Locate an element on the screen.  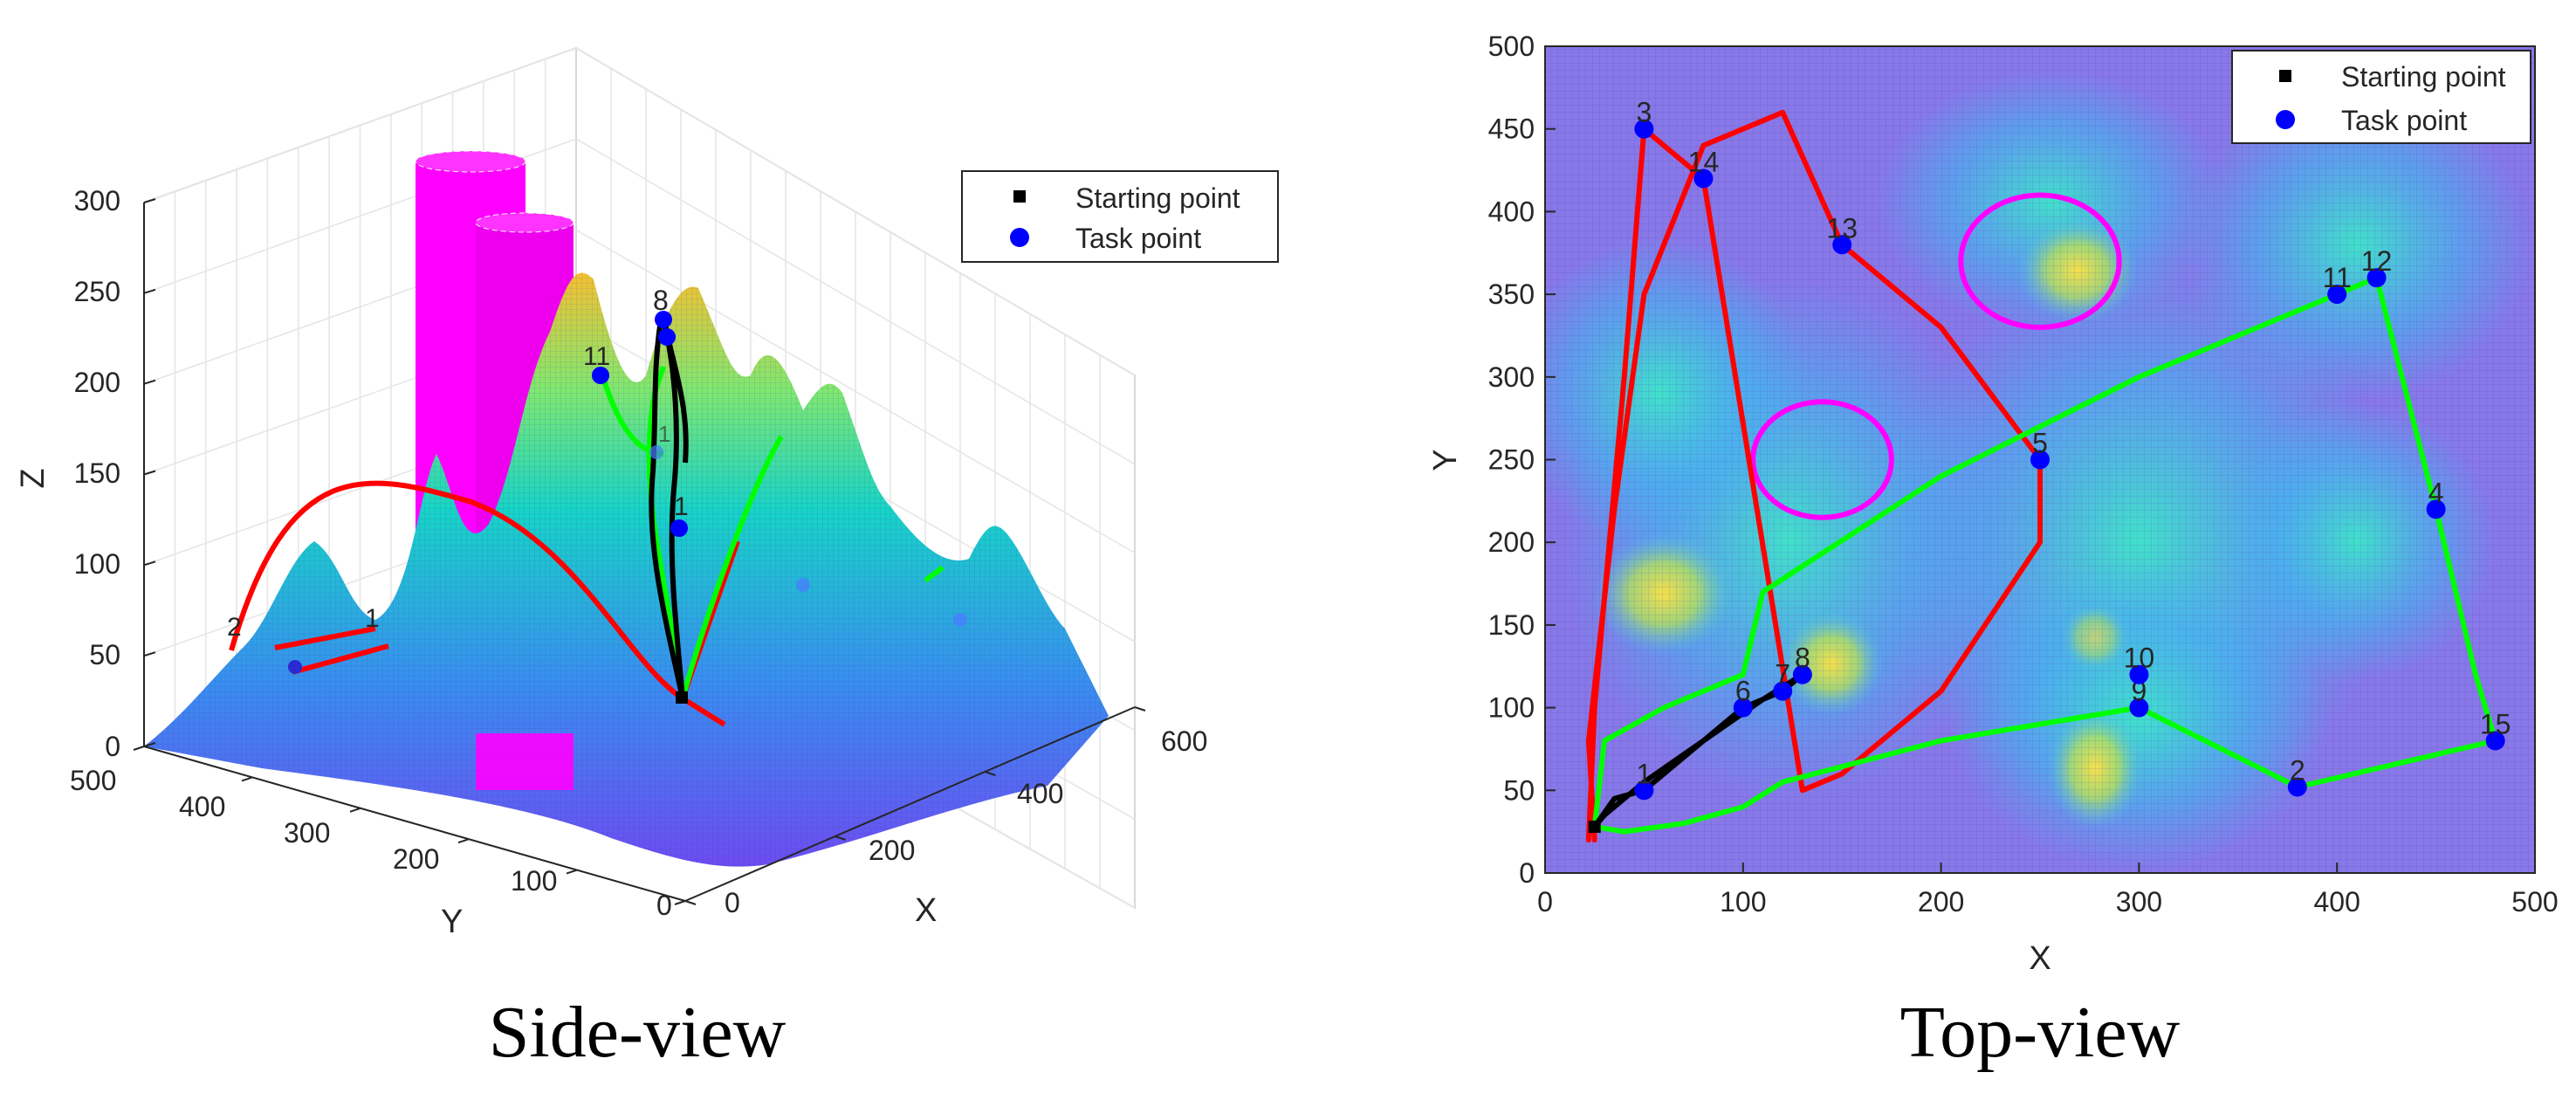
x-axis-label-3d: X is located at coordinates (926, 911).